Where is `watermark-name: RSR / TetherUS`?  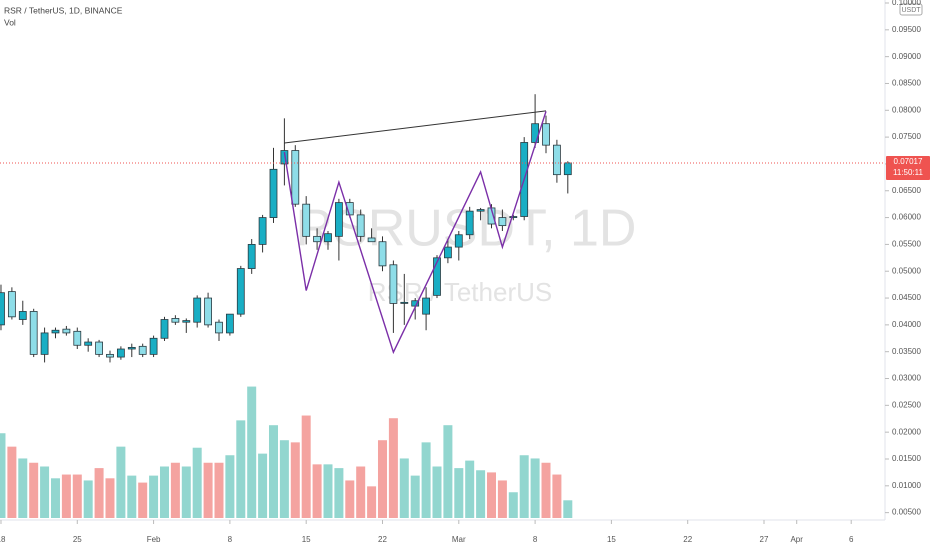
watermark-name: RSR / TetherUS is located at coordinates (460, 292).